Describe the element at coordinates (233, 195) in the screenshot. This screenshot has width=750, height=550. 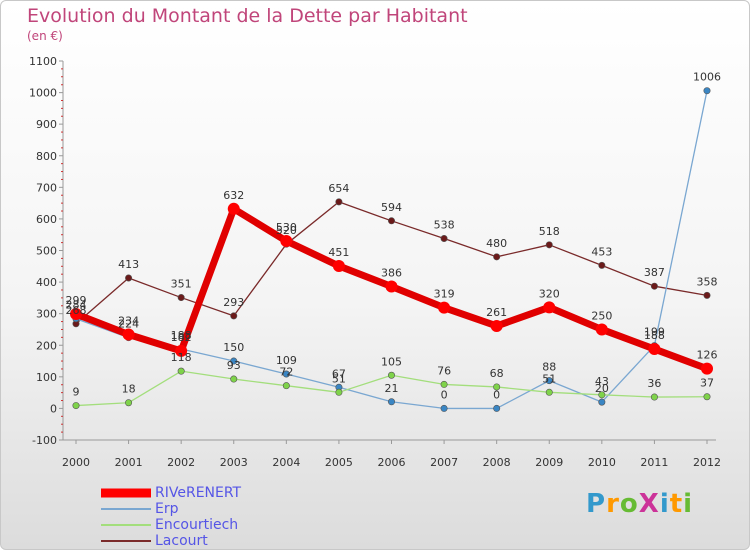
I see `data-label-riverenert: 632` at that location.